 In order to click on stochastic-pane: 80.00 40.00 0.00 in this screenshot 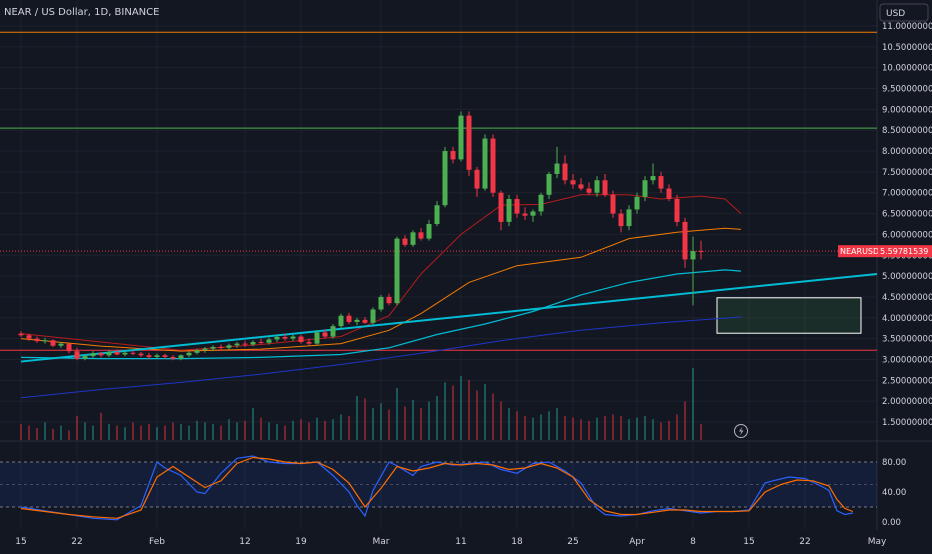, I will do `click(453, 491)`.